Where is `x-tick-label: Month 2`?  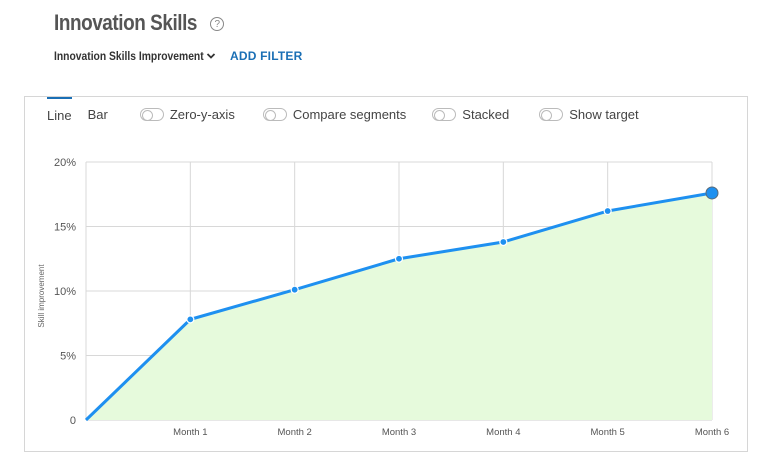 x-tick-label: Month 2 is located at coordinates (295, 432).